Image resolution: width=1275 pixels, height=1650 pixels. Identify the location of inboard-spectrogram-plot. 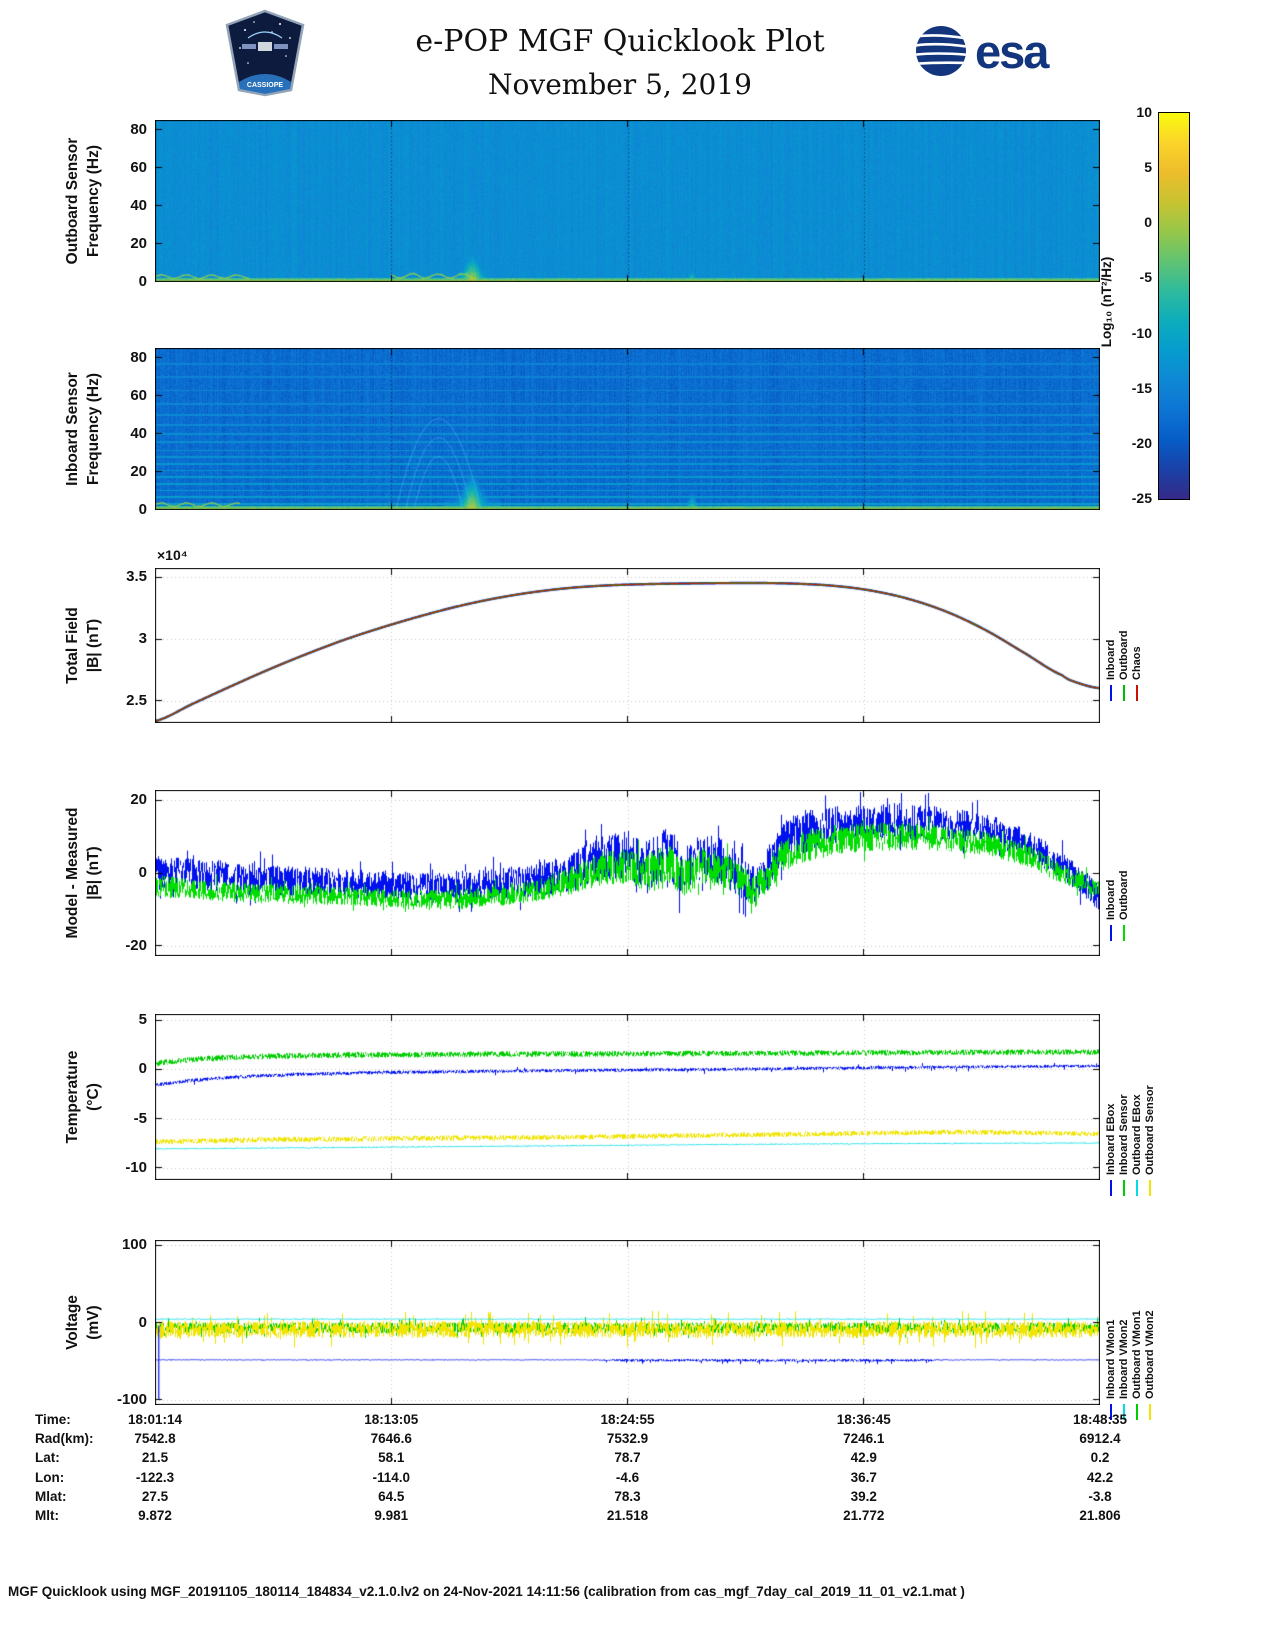
(627, 429).